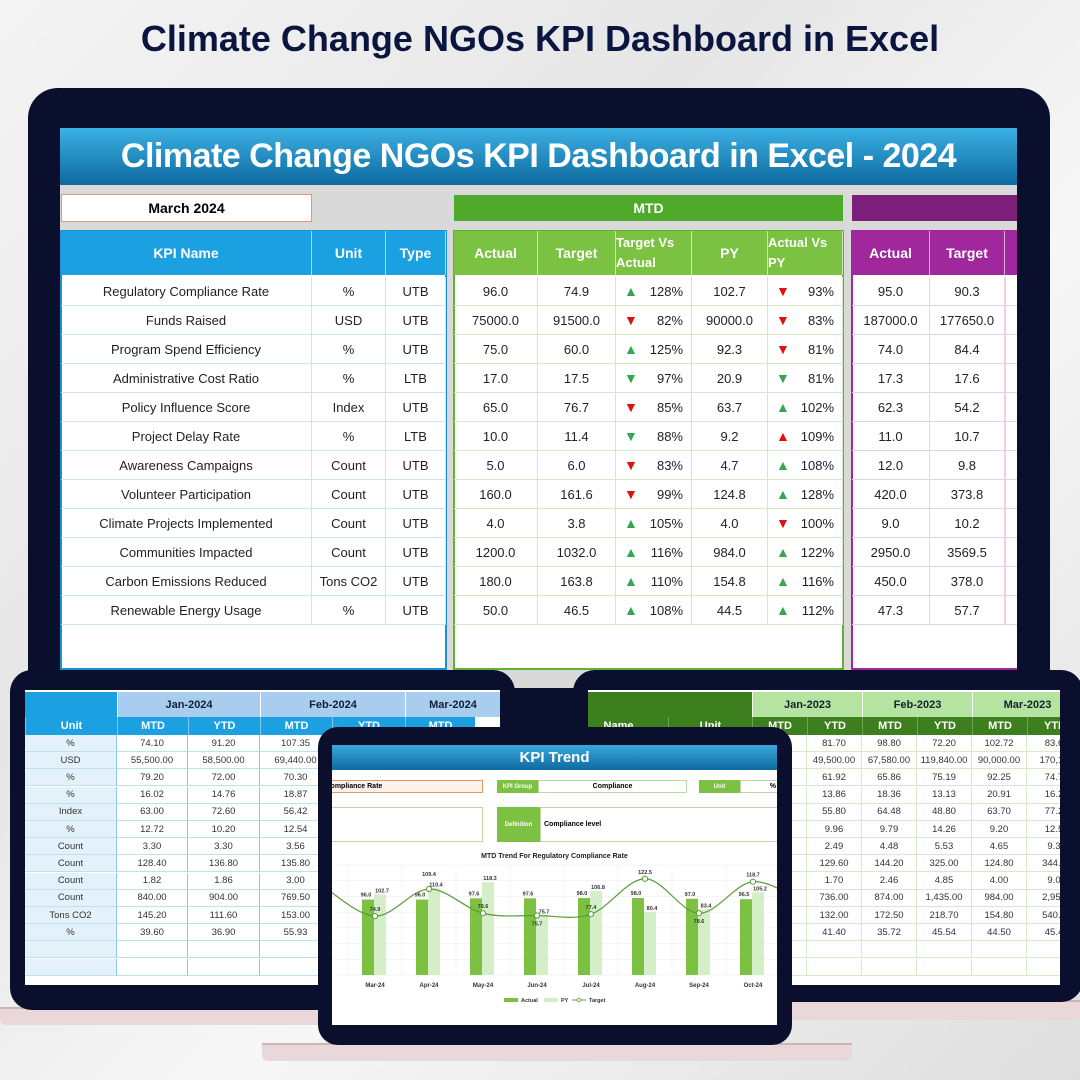 The width and height of the screenshot is (1080, 1080). I want to click on cell-ytd-target: 10.2, so click(967, 523).